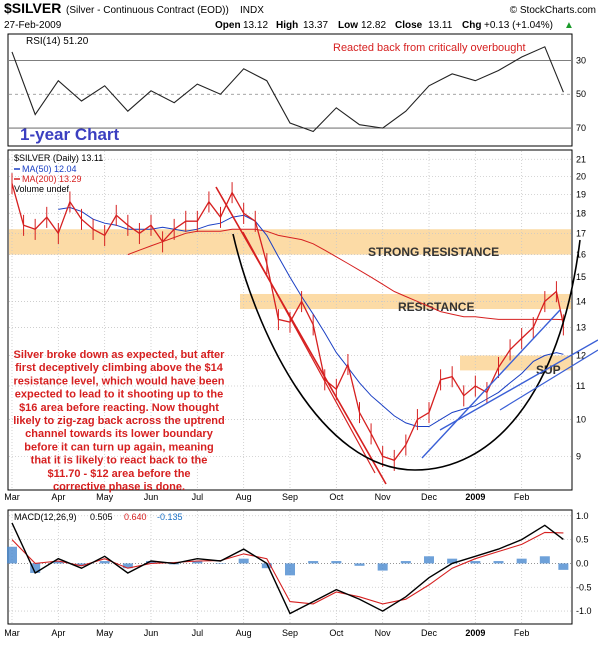  I want to click on macd-legend-label: MACD(12,26,9), so click(45, 517).